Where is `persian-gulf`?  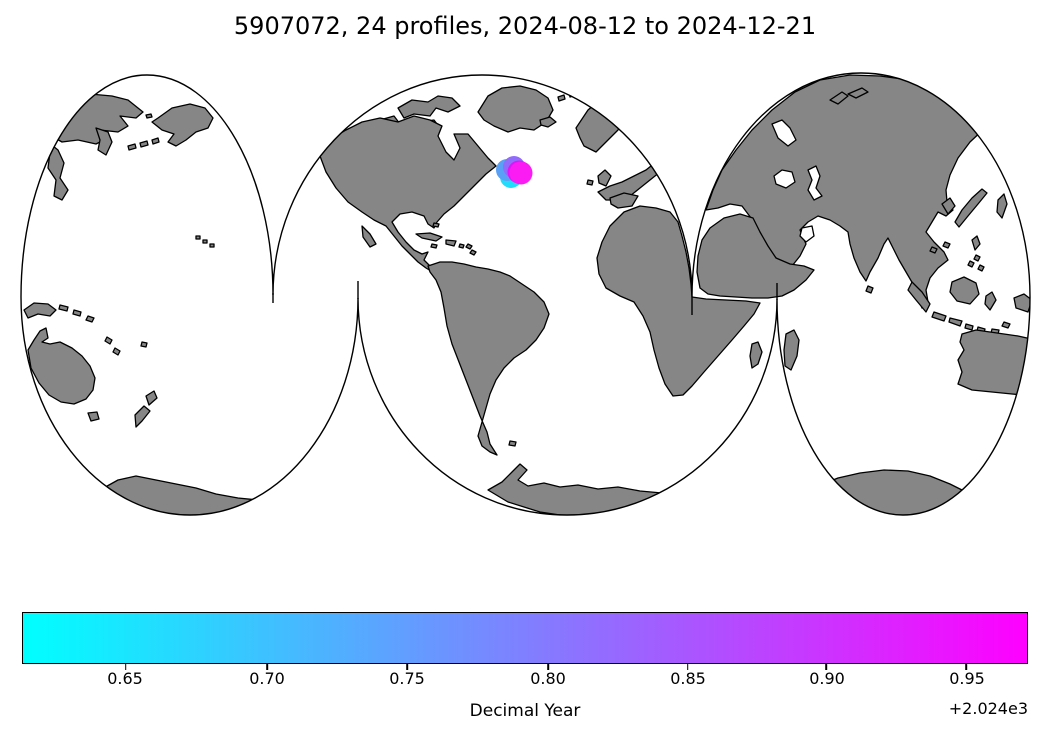
persian-gulf is located at coordinates (807, 234).